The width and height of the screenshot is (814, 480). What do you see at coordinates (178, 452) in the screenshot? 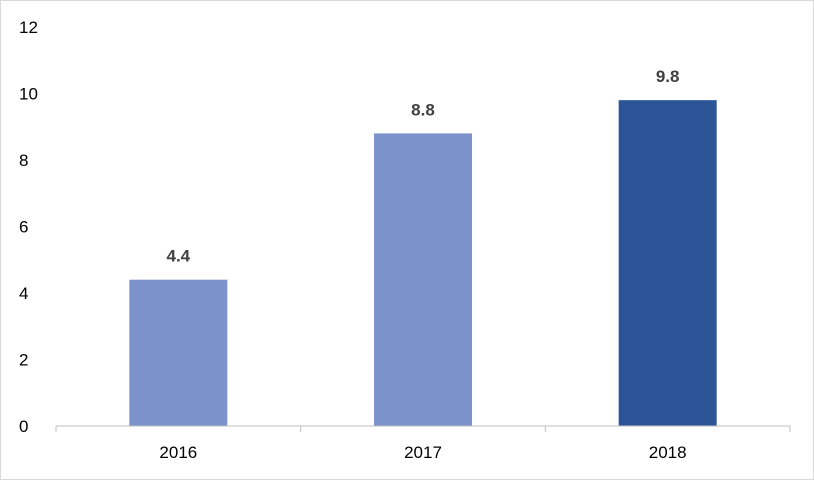
I see `x-tick-label: 2016` at bounding box center [178, 452].